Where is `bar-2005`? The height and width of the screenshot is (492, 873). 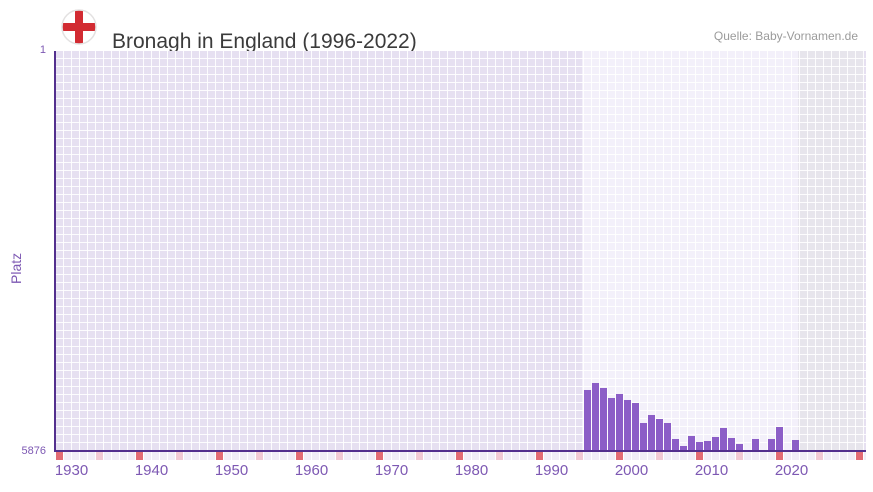 bar-2005 is located at coordinates (659, 434).